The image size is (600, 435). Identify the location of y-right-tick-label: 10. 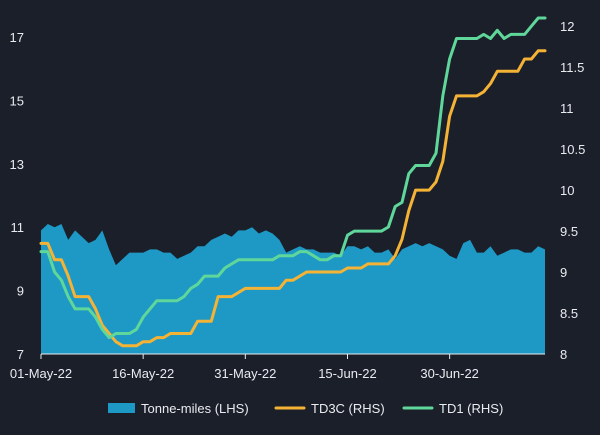
(567, 190).